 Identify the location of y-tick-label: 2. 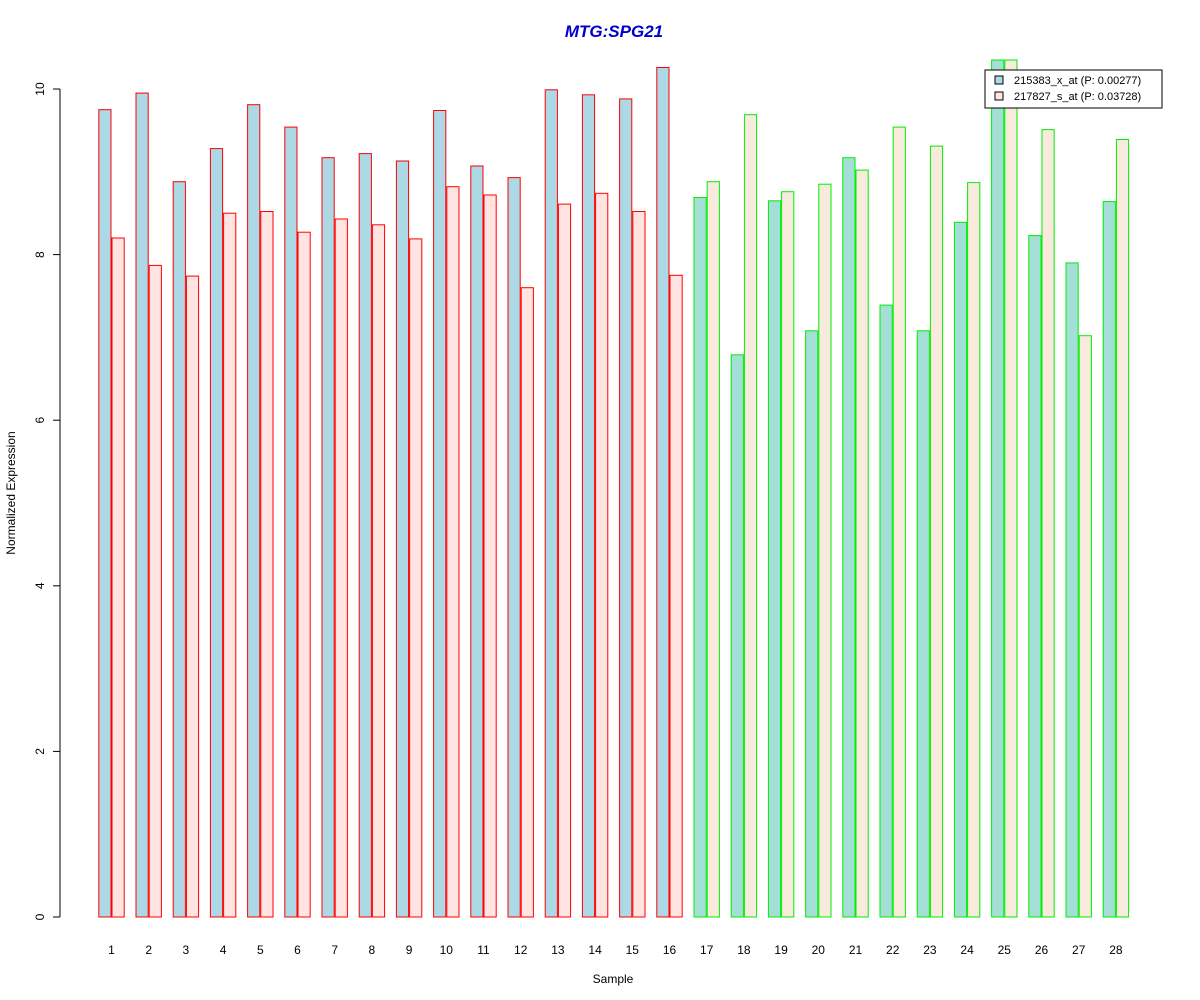
(40, 751).